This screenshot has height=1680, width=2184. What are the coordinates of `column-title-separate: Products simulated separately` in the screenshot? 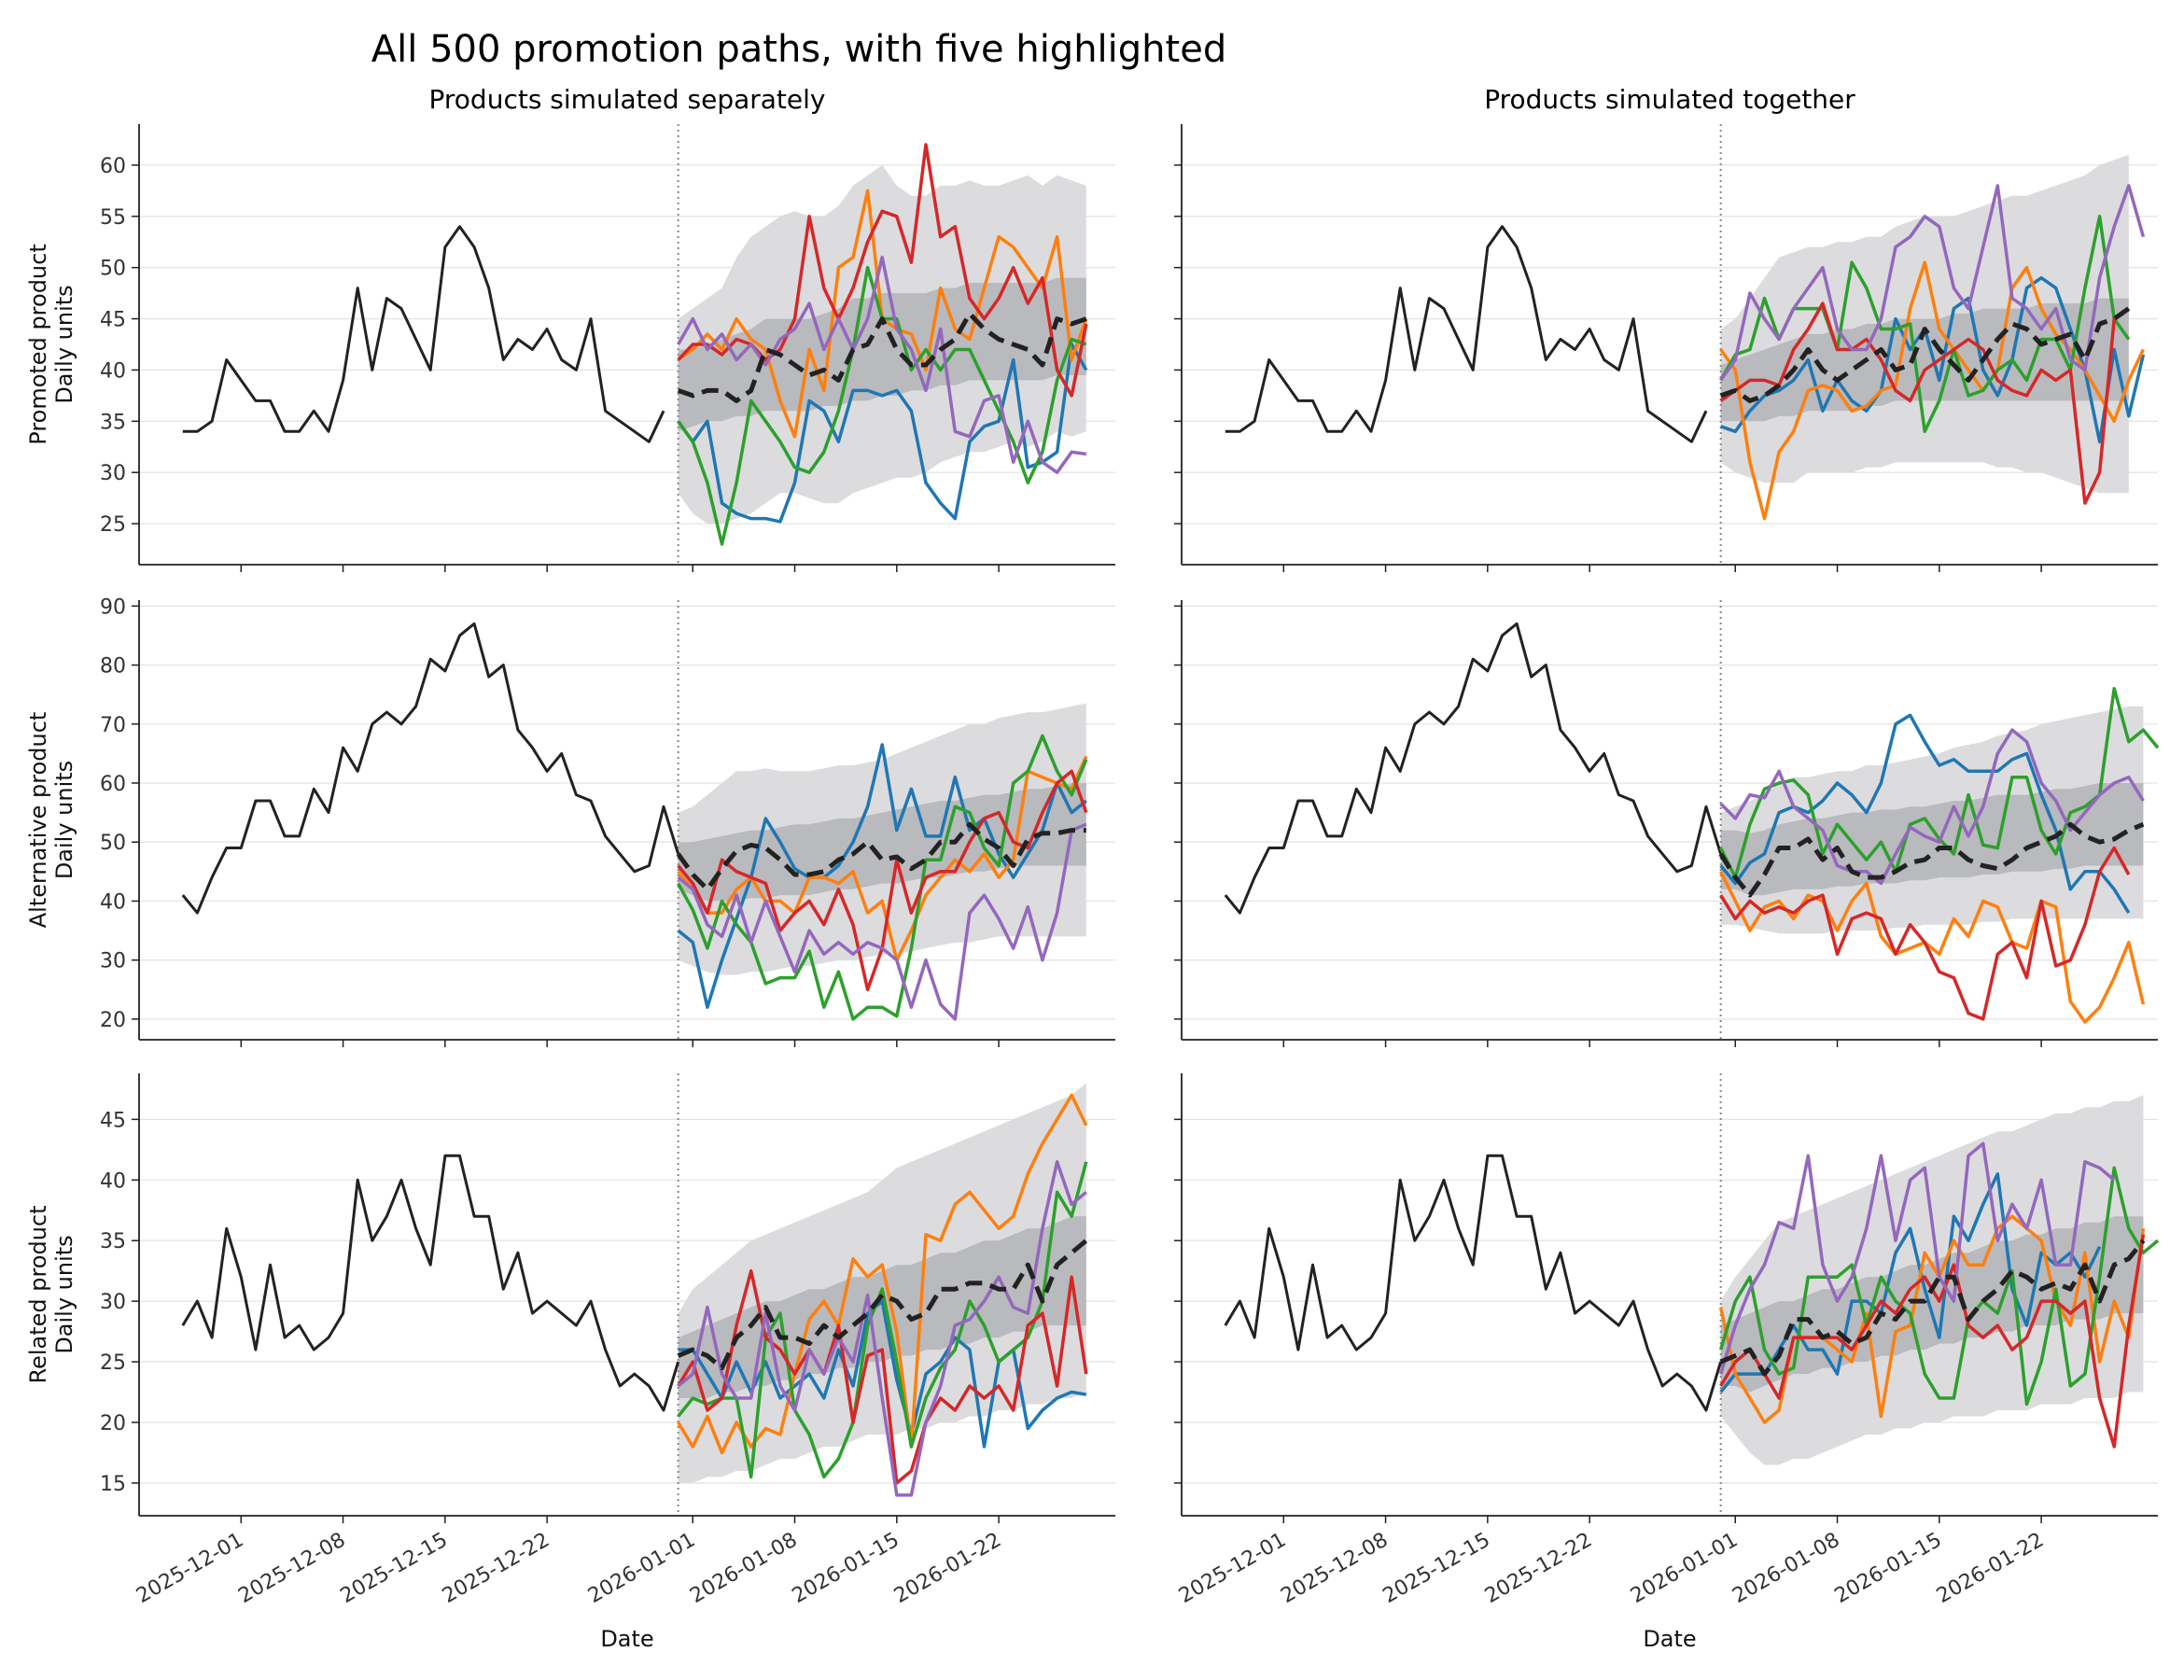 It's located at (627, 99).